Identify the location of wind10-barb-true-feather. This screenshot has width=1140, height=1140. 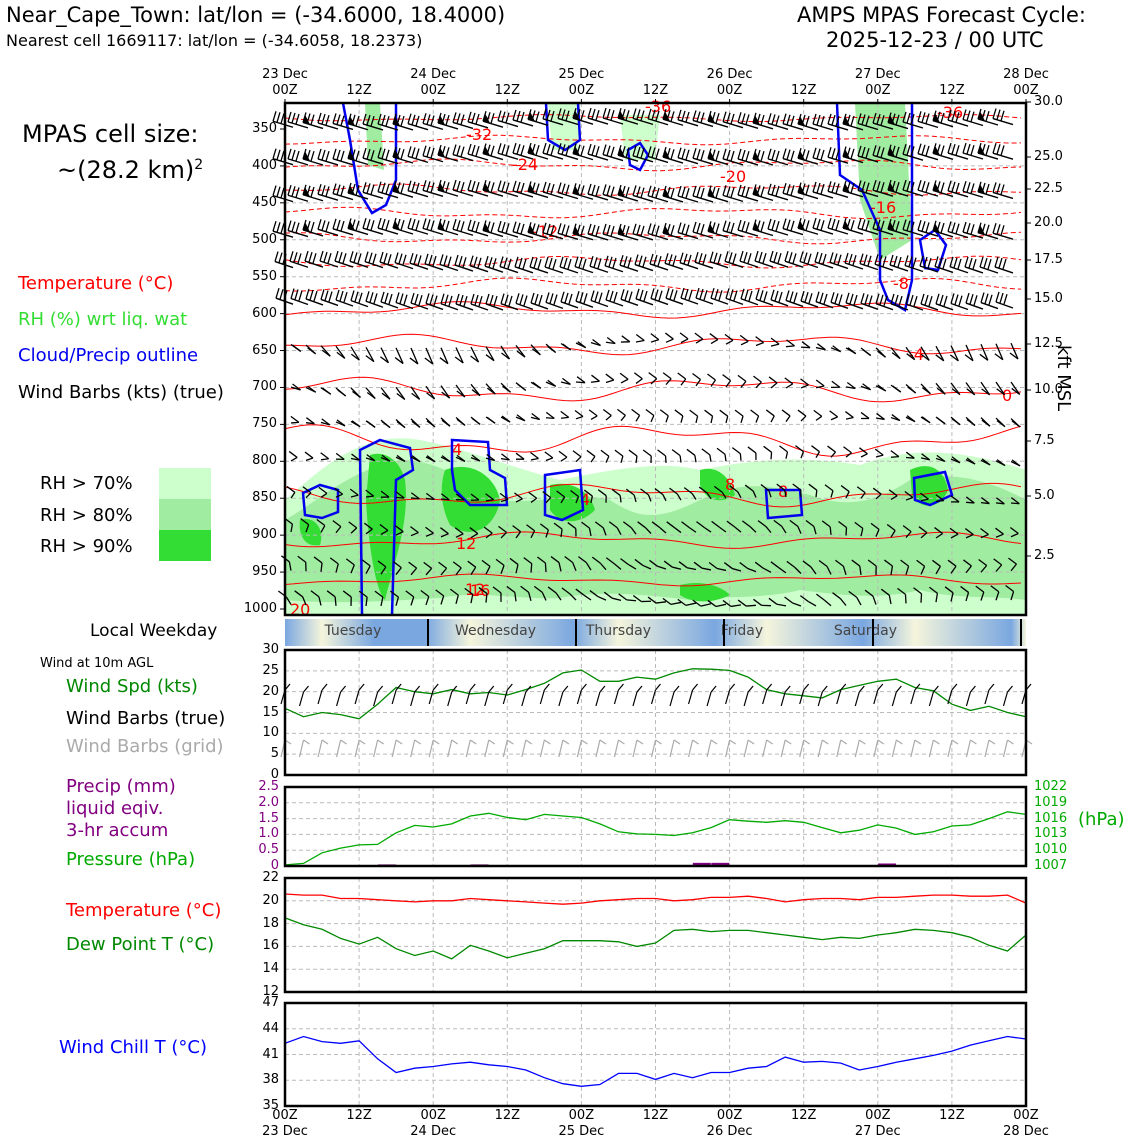
(898, 689).